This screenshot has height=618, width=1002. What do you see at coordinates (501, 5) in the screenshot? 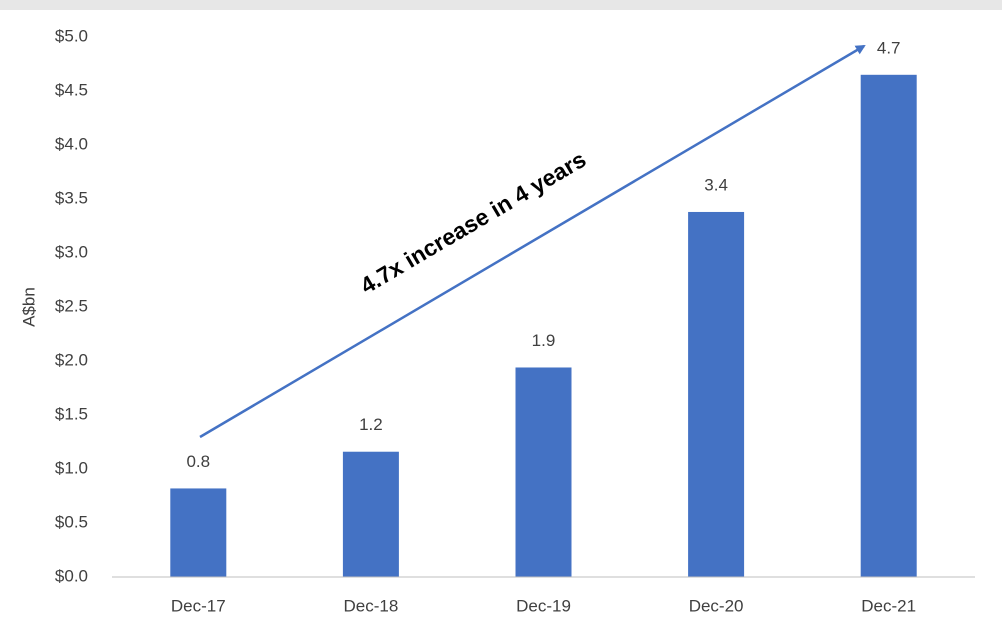
I see `top-band` at bounding box center [501, 5].